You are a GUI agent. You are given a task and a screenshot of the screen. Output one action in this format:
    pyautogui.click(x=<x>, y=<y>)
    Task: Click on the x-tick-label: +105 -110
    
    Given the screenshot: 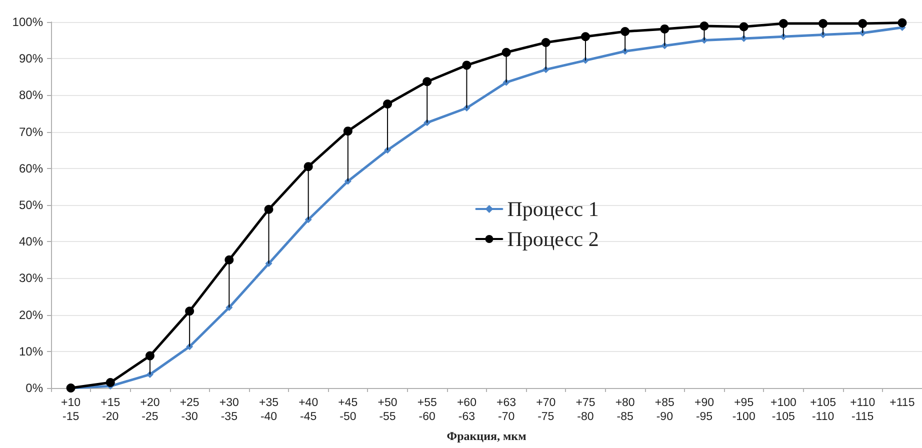 What is the action you would take?
    pyautogui.click(x=823, y=410)
    